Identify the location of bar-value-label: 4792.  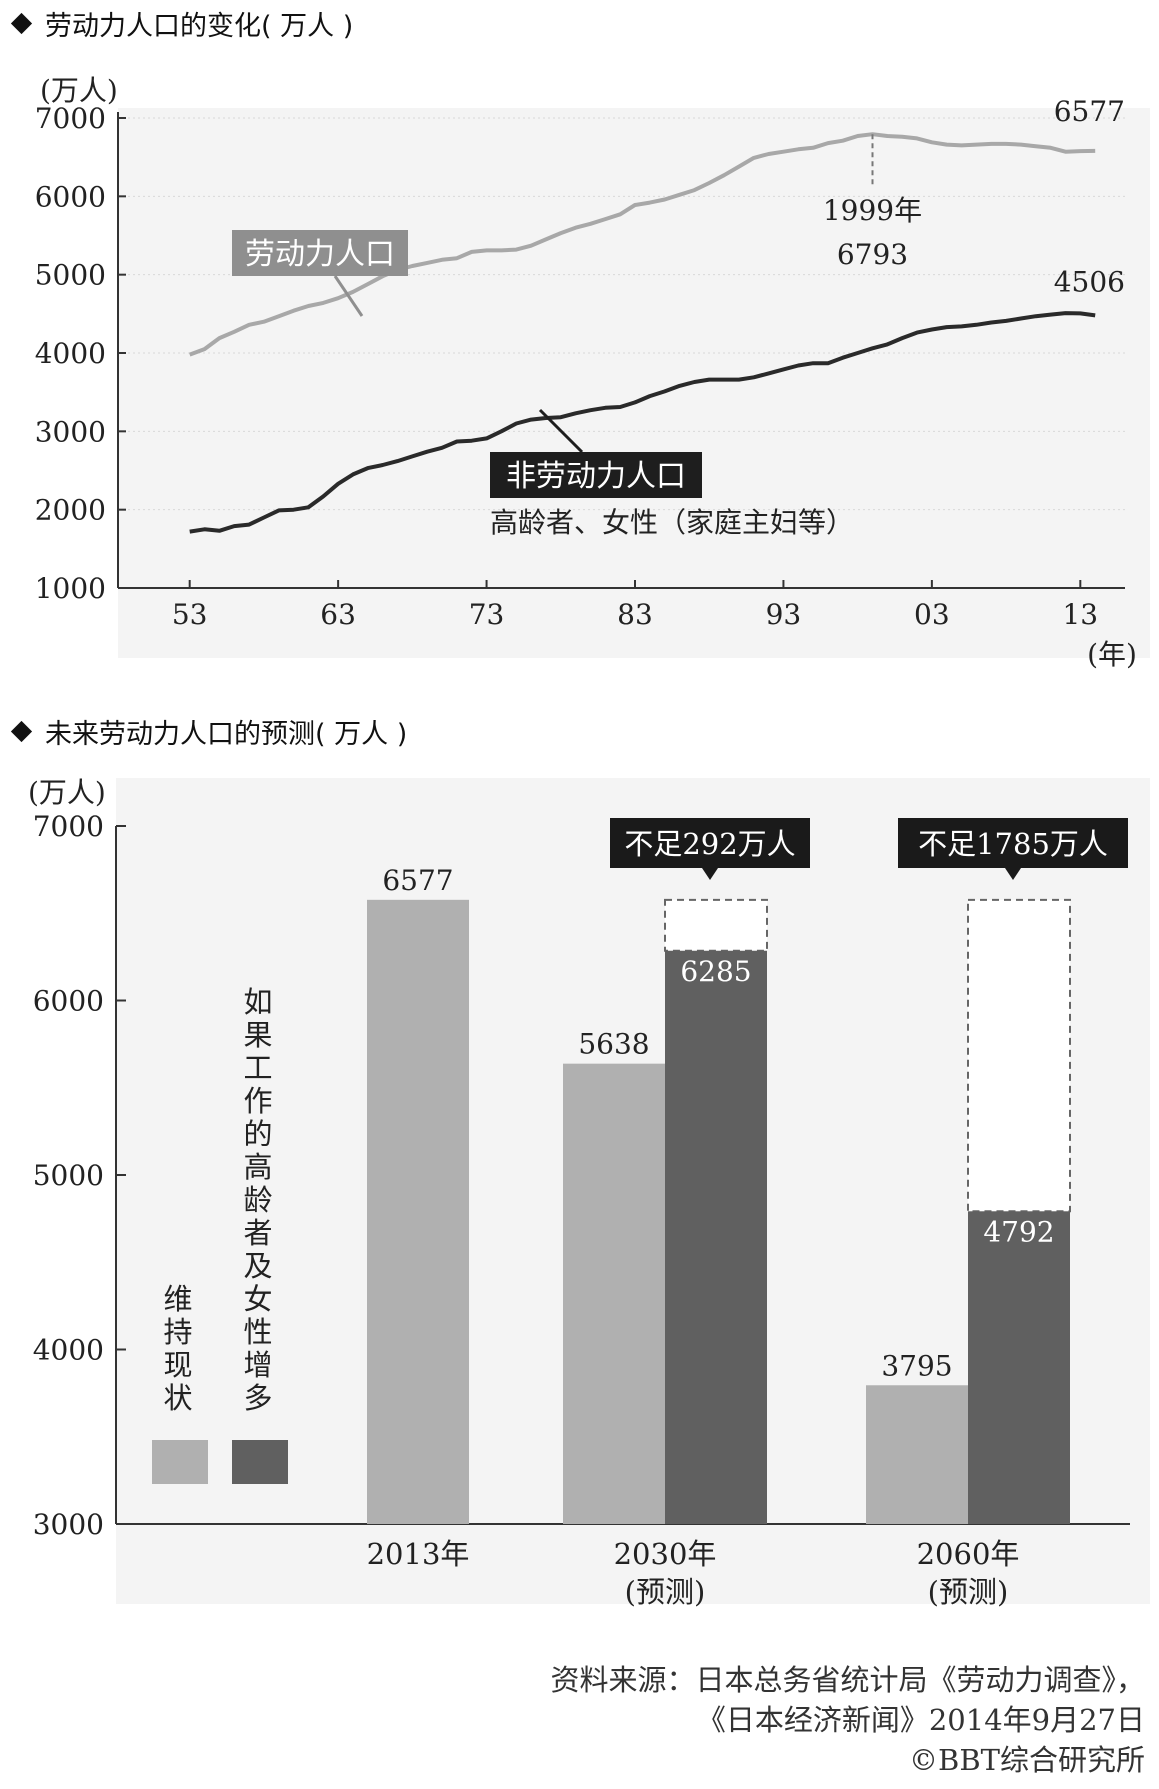
(1018, 1231).